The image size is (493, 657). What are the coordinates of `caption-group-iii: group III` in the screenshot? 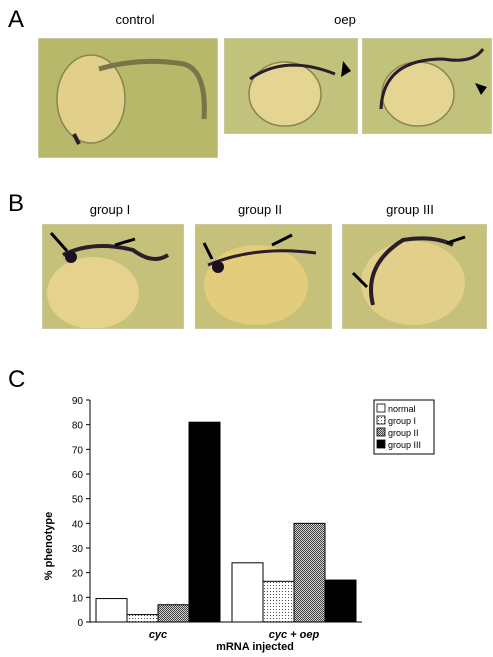 It's located at (410, 209).